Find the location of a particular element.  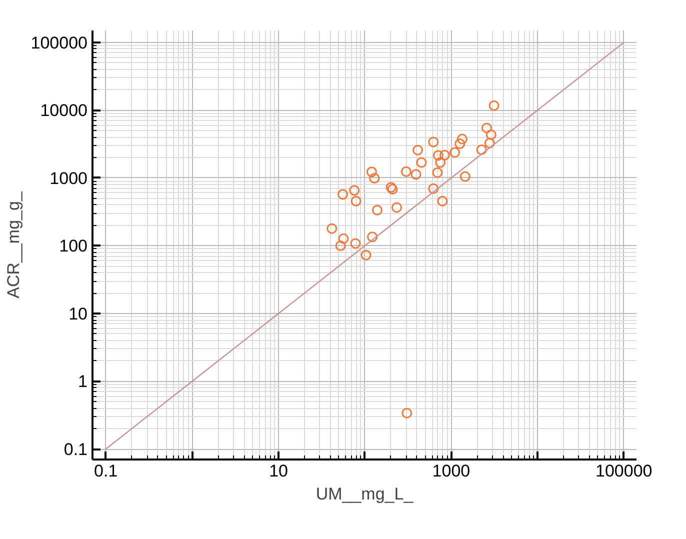

y-tick-label: 10000 is located at coordinates (64, 110).